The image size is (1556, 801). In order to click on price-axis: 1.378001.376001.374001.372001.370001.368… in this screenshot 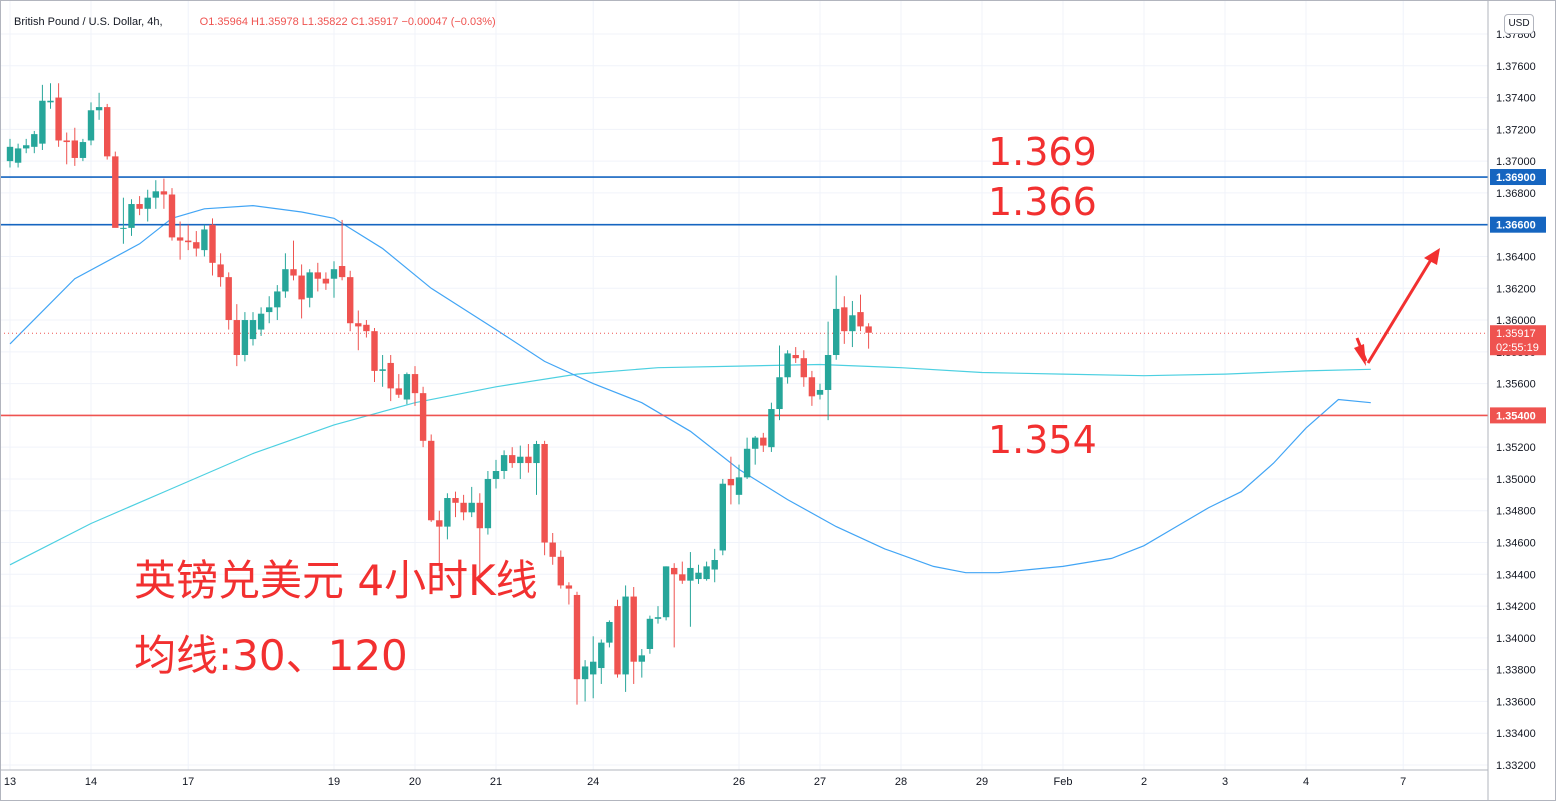, I will do `click(1521, 400)`.